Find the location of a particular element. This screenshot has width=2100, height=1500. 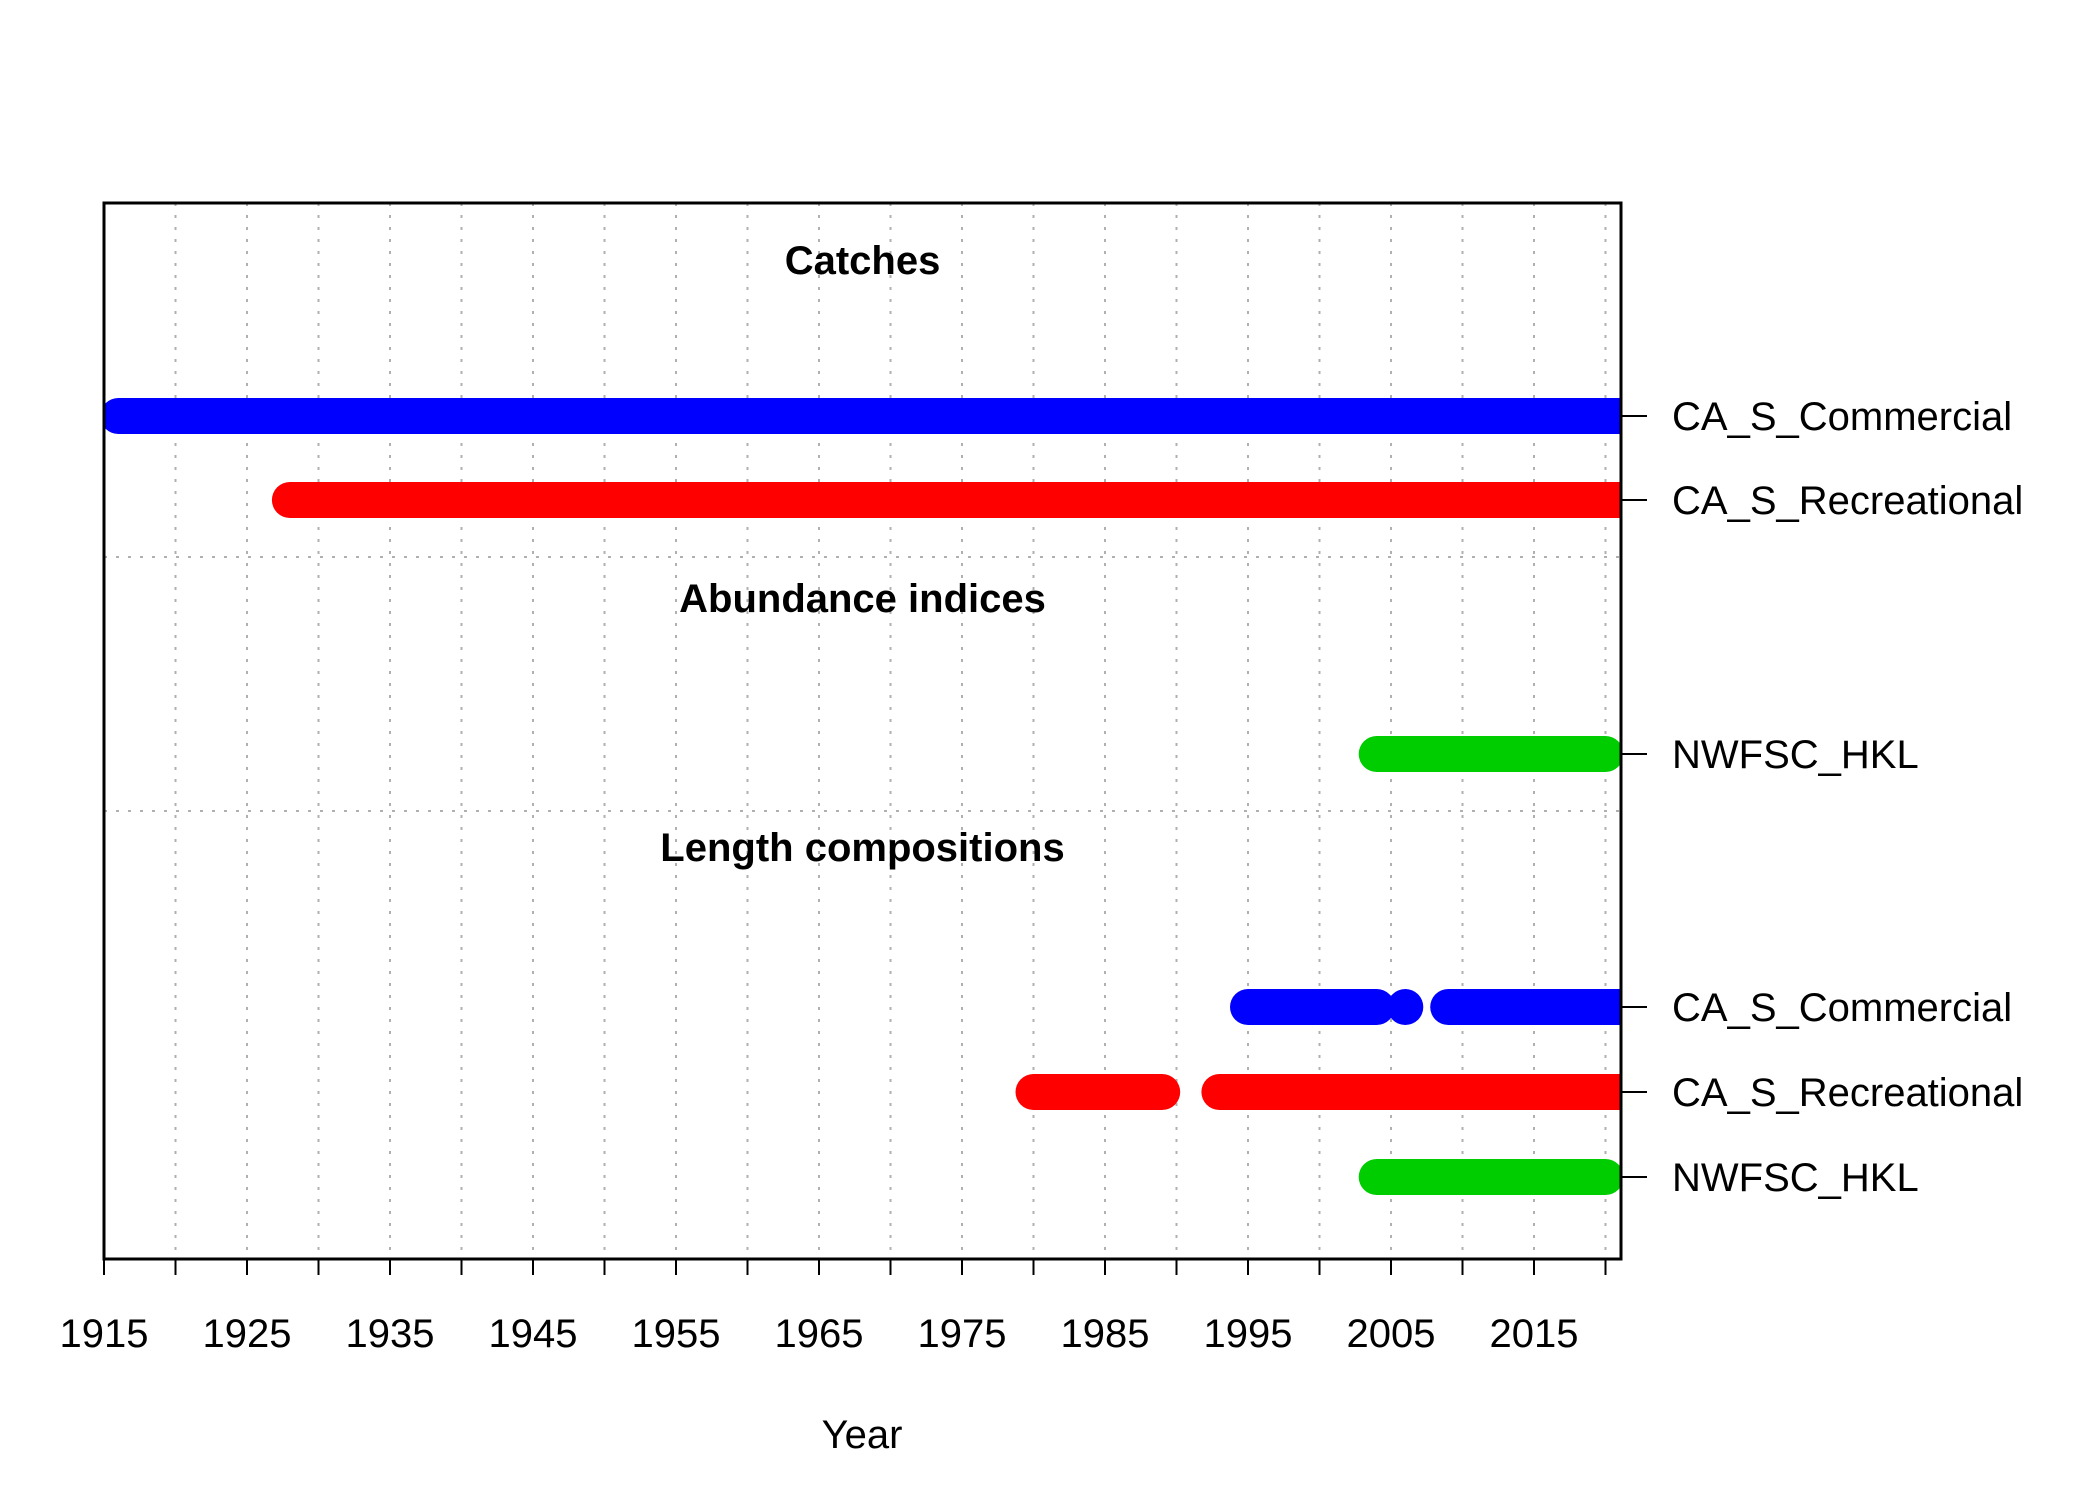

x-tick-label: 2005 is located at coordinates (1391, 1334).